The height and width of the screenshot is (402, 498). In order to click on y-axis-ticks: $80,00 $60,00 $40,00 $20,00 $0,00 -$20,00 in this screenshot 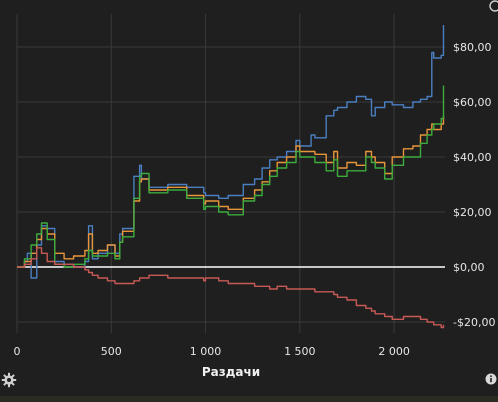, I will do `click(474, 185)`.